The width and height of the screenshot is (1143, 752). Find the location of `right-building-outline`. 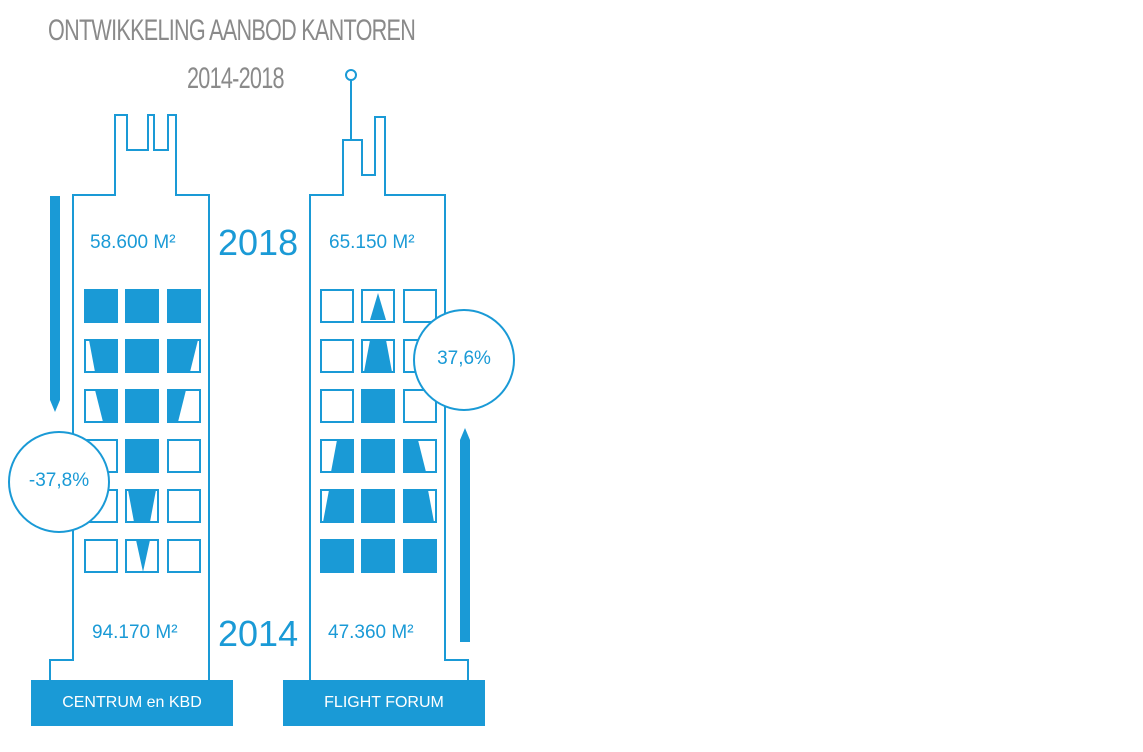

right-building-outline is located at coordinates (389, 398).